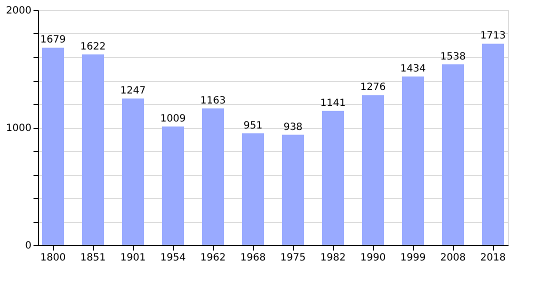 The height and width of the screenshot is (300, 550). I want to click on x-tick-label: 1954, so click(173, 258).